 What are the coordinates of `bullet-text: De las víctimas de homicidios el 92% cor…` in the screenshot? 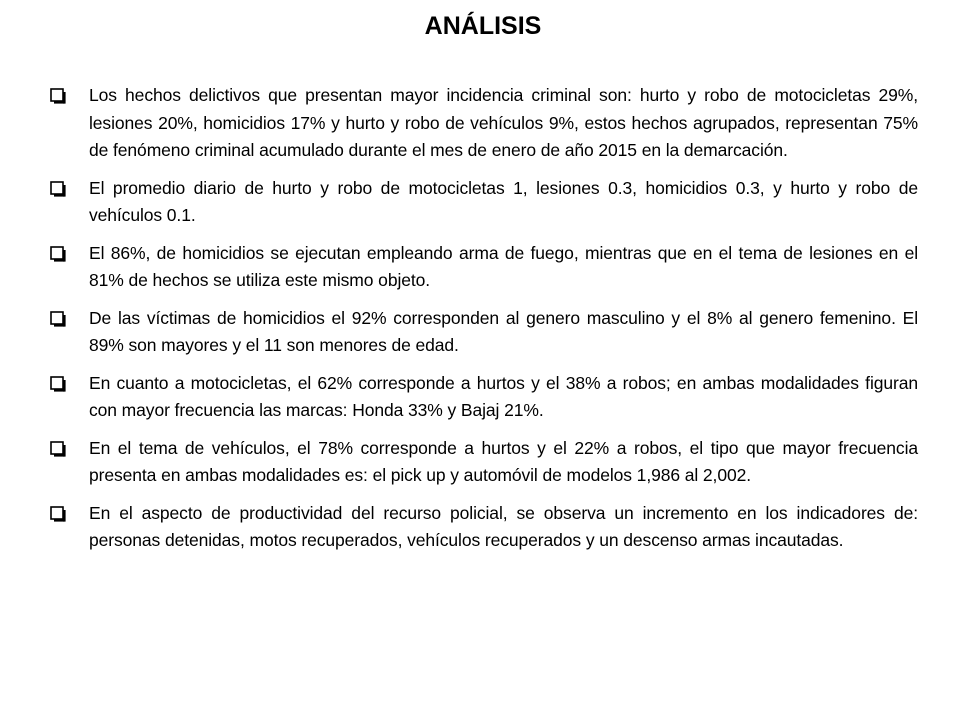 It's located at (503, 331).